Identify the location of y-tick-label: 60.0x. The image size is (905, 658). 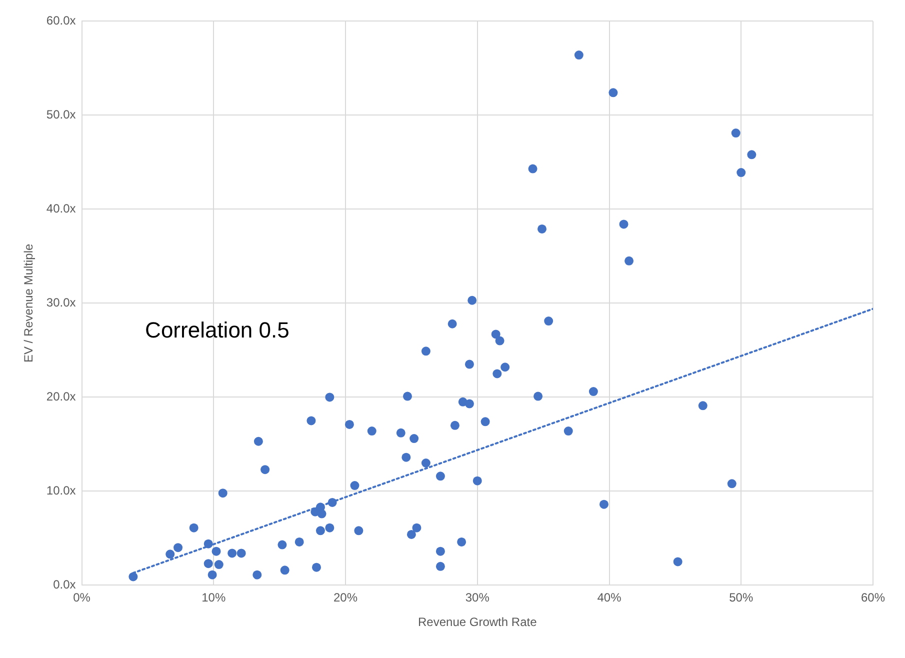
(61, 21).